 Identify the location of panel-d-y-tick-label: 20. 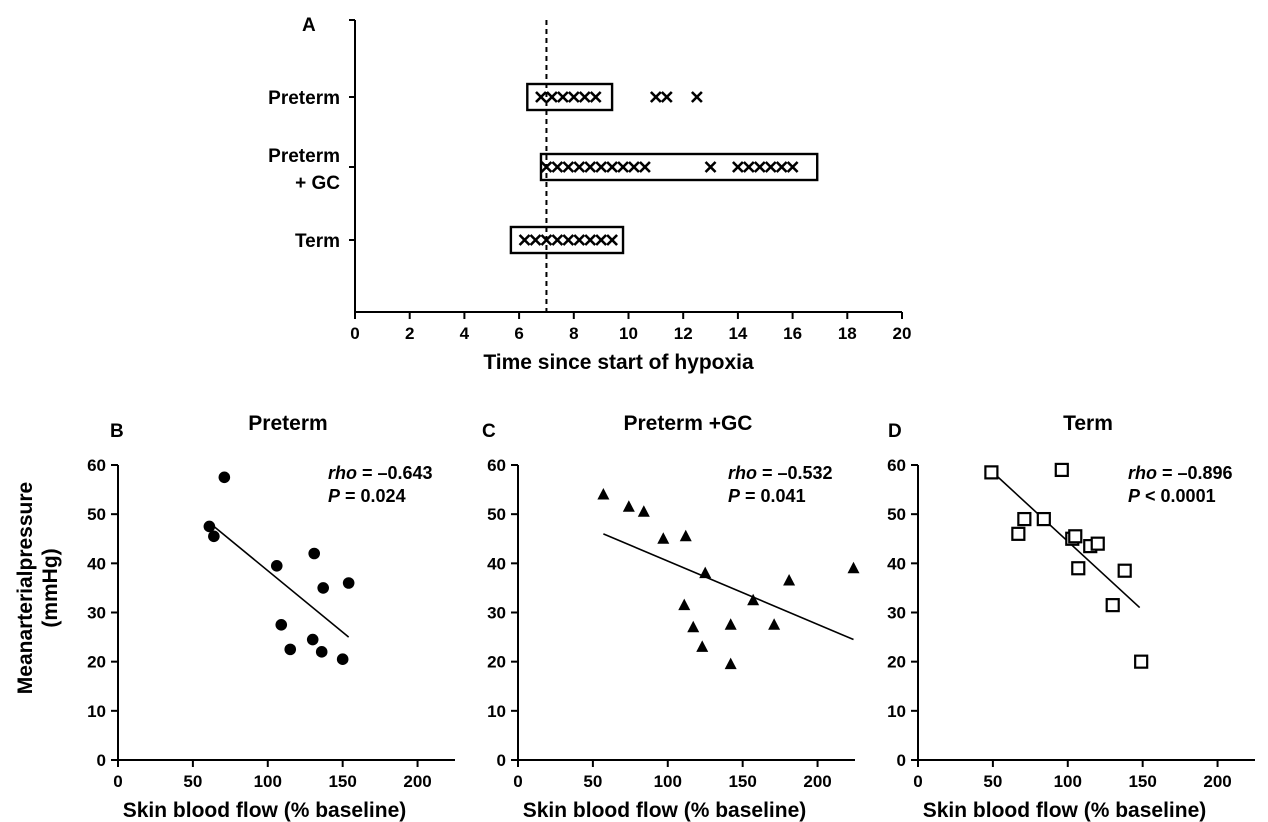
(896, 662).